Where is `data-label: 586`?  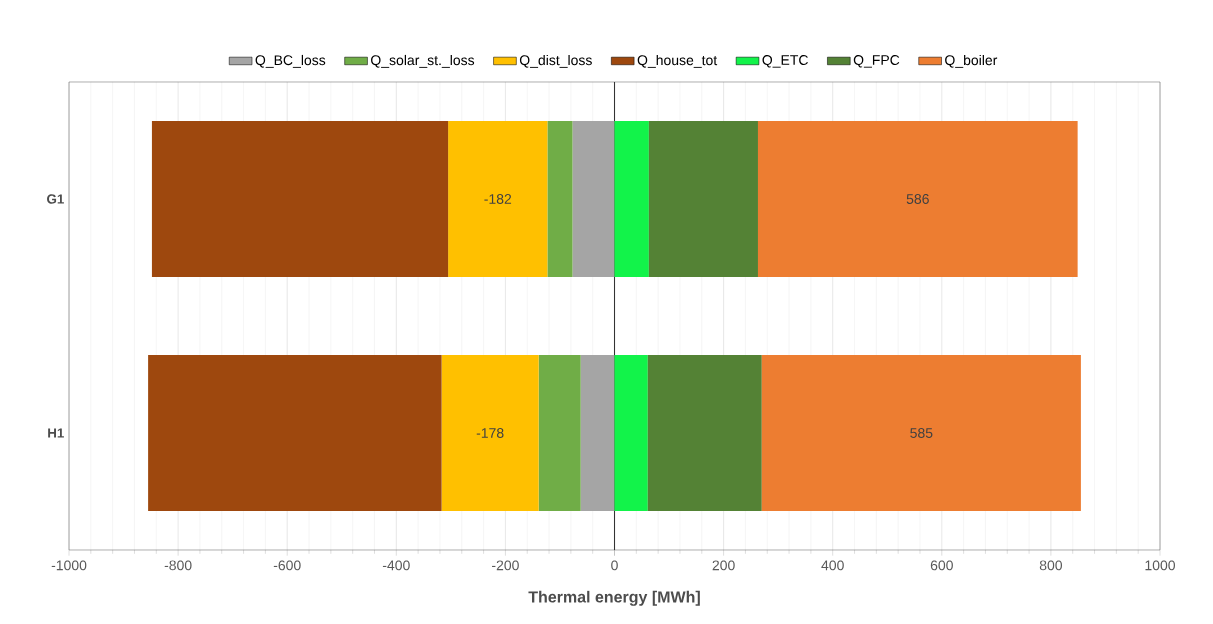 data-label: 586 is located at coordinates (917, 199).